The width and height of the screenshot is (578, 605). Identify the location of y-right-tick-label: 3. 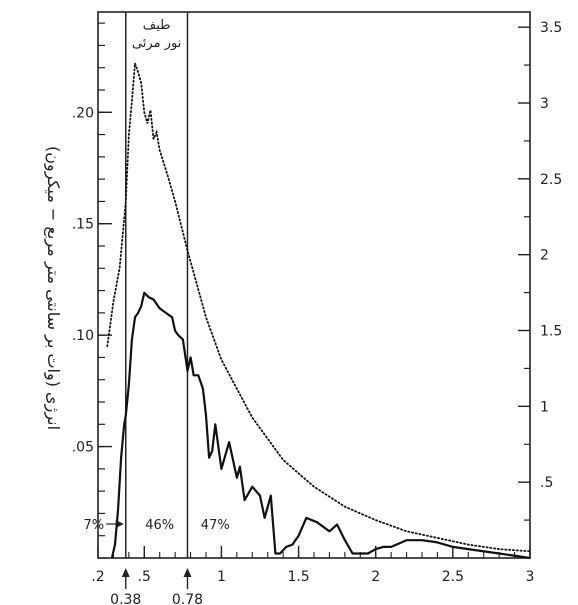
(544, 104).